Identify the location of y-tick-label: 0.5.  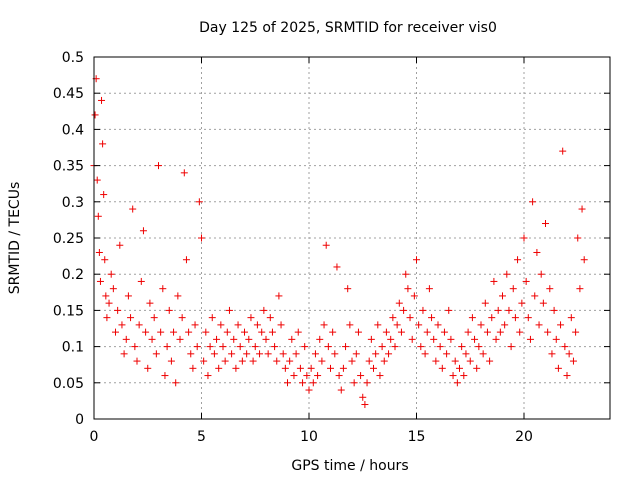
(73, 58).